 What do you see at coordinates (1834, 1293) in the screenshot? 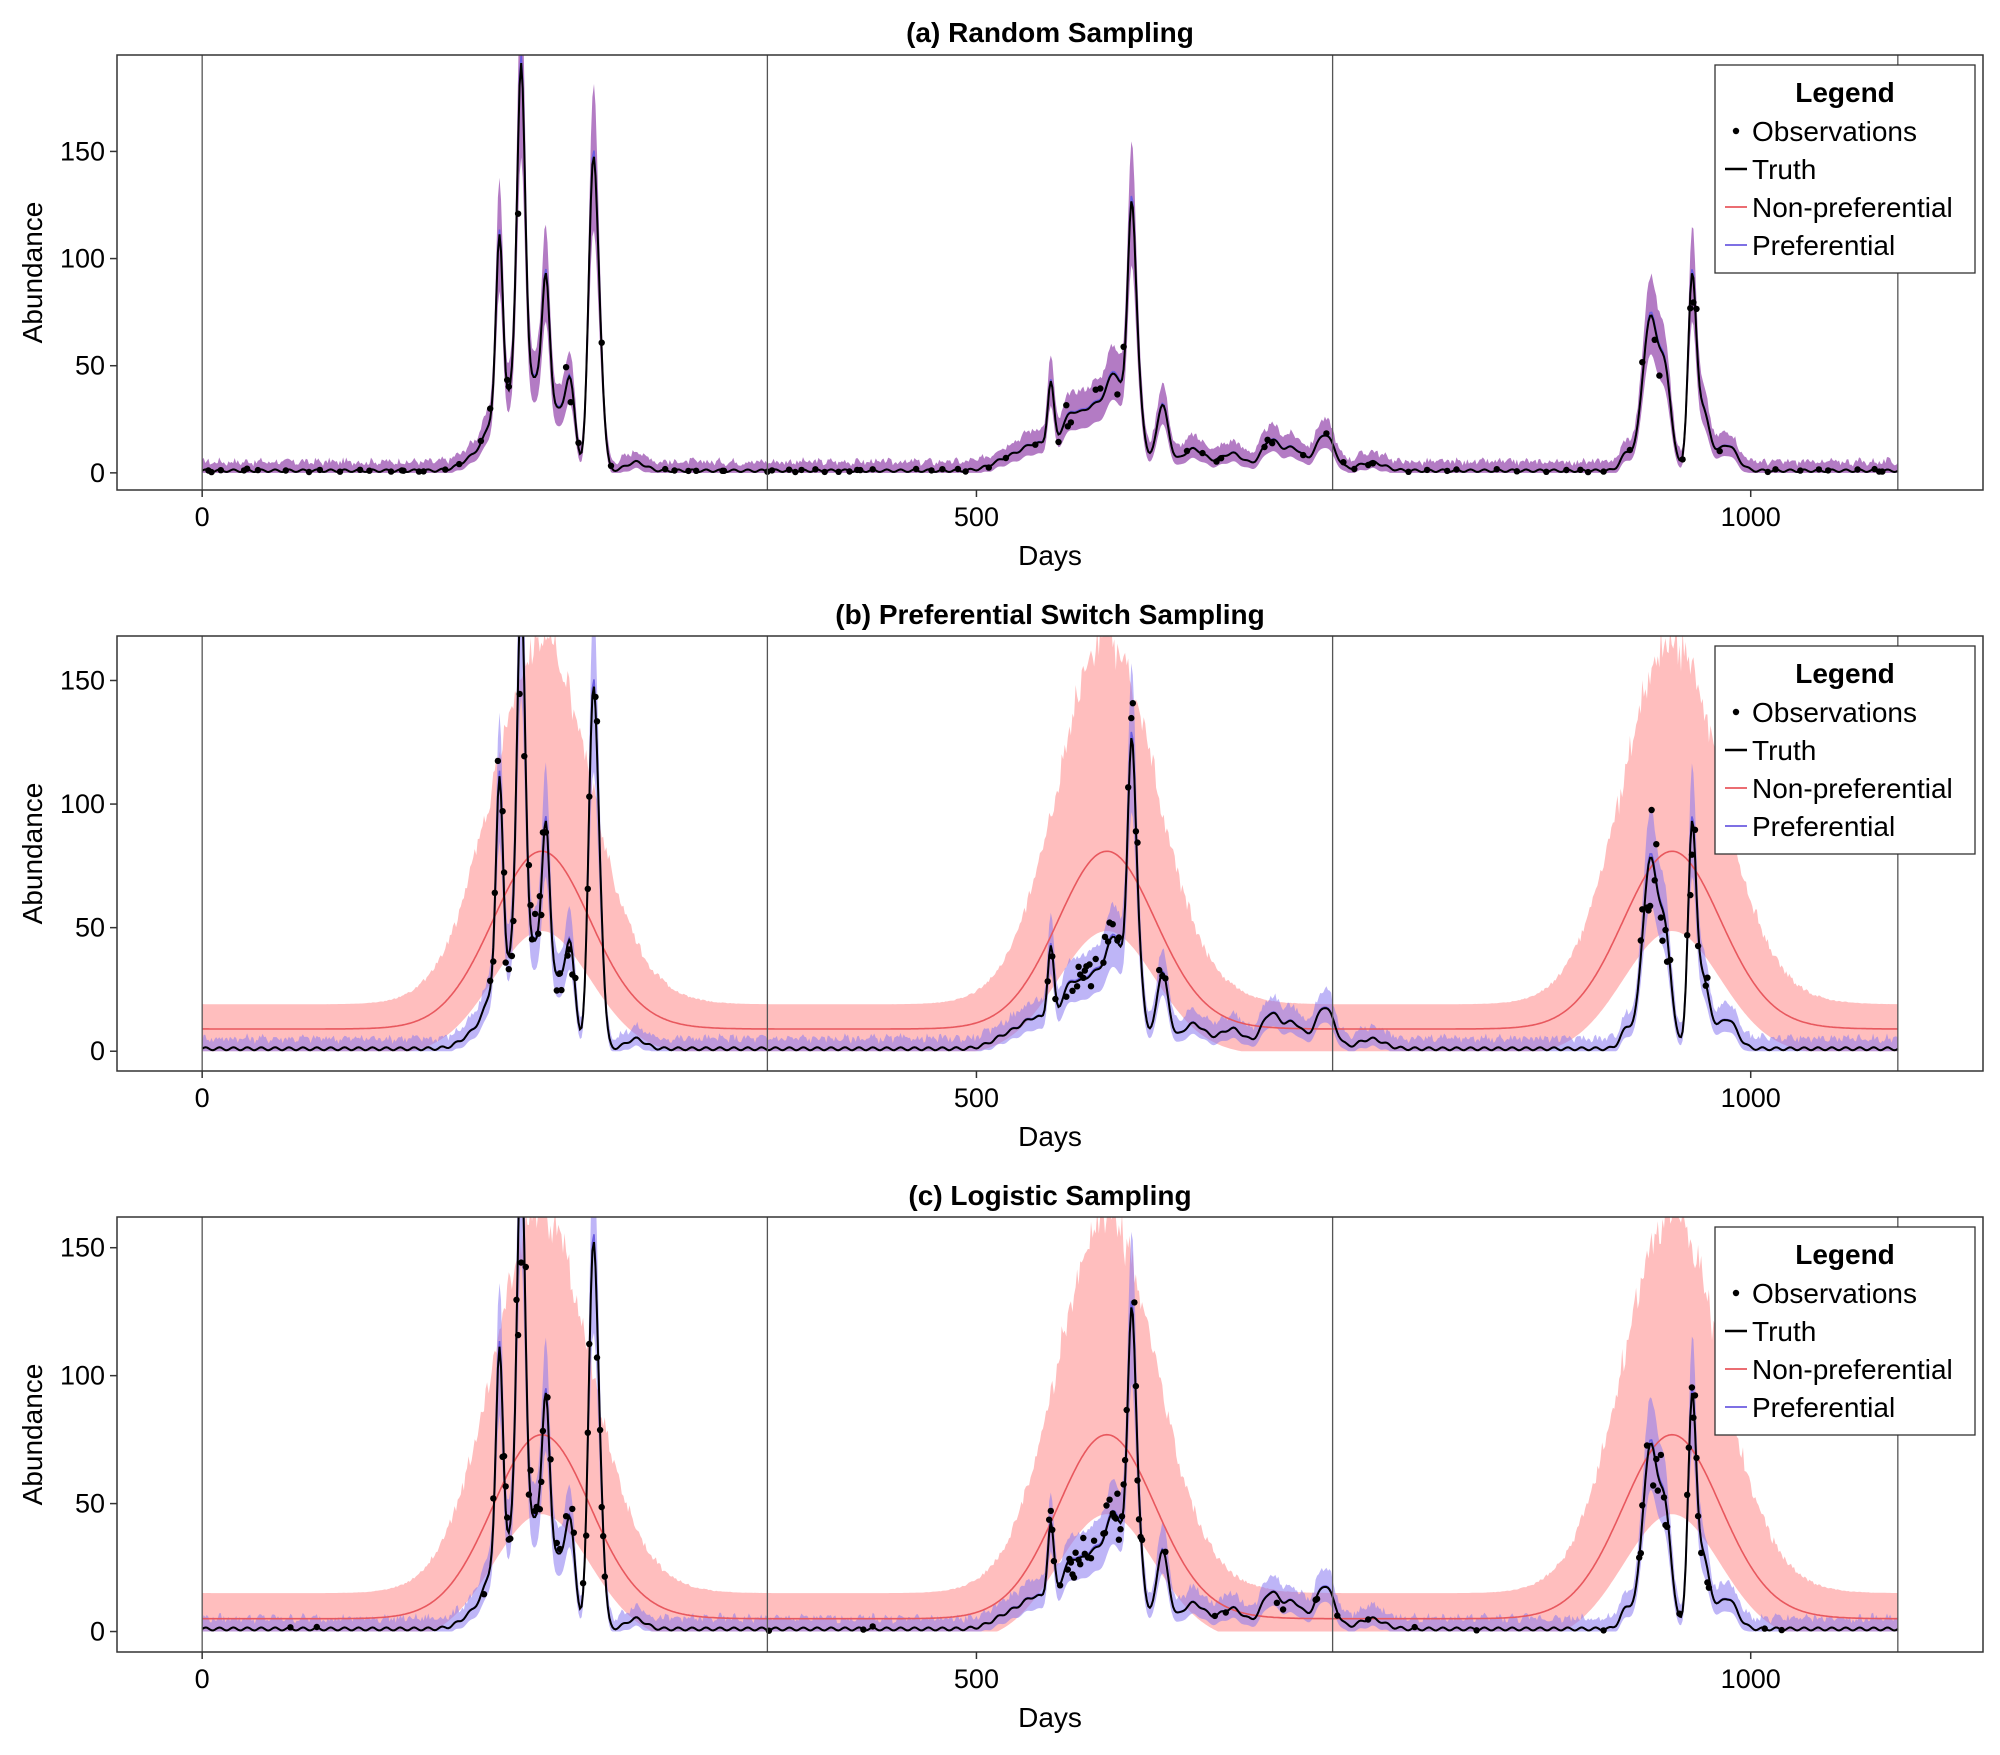
I see `legend-observations-label: Observations` at bounding box center [1834, 1293].